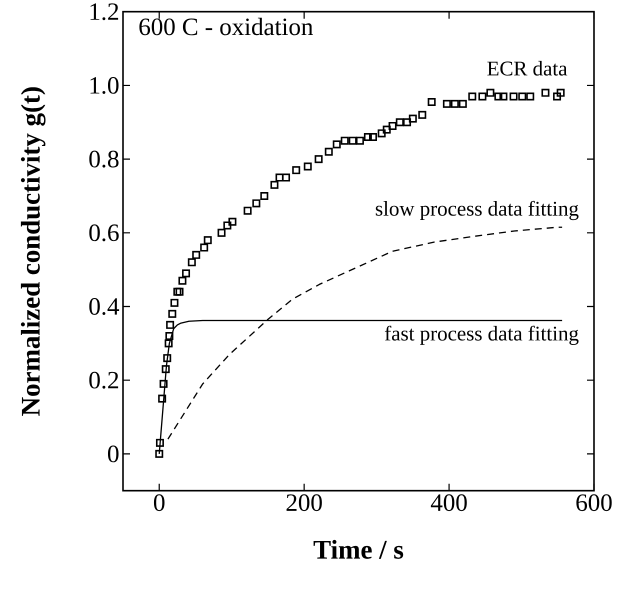 This screenshot has width=629, height=589. What do you see at coordinates (477, 210) in the screenshot?
I see `series-label: slow process data fitting` at bounding box center [477, 210].